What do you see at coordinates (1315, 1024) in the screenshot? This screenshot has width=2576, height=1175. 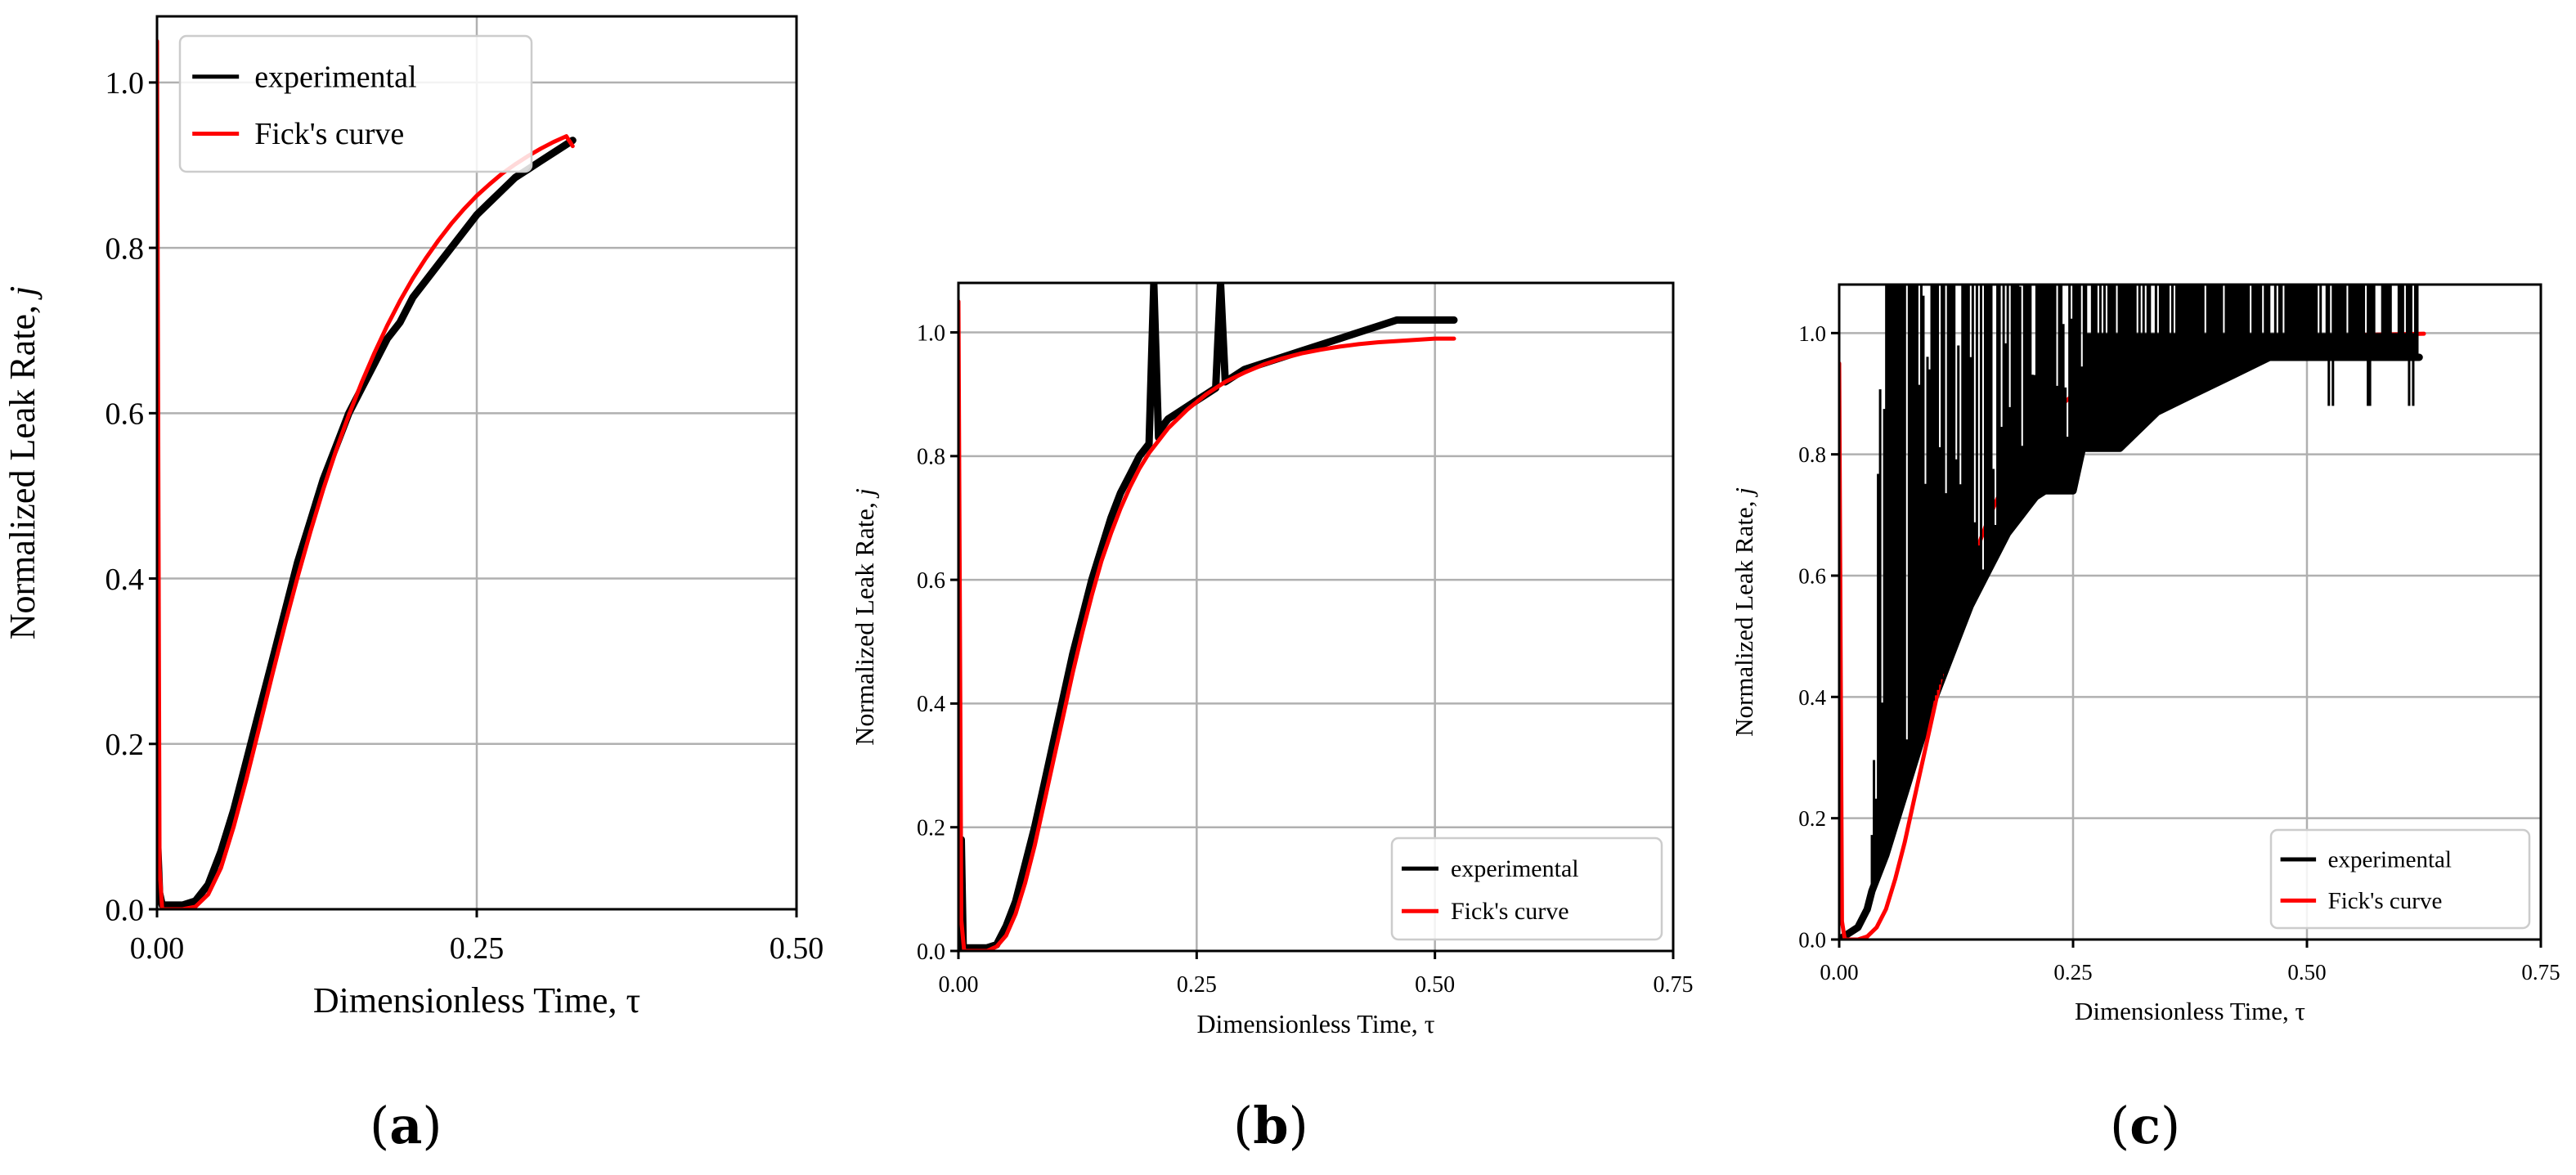 I see `chart-b-xlabel: Dimensionless Time, τ` at bounding box center [1315, 1024].